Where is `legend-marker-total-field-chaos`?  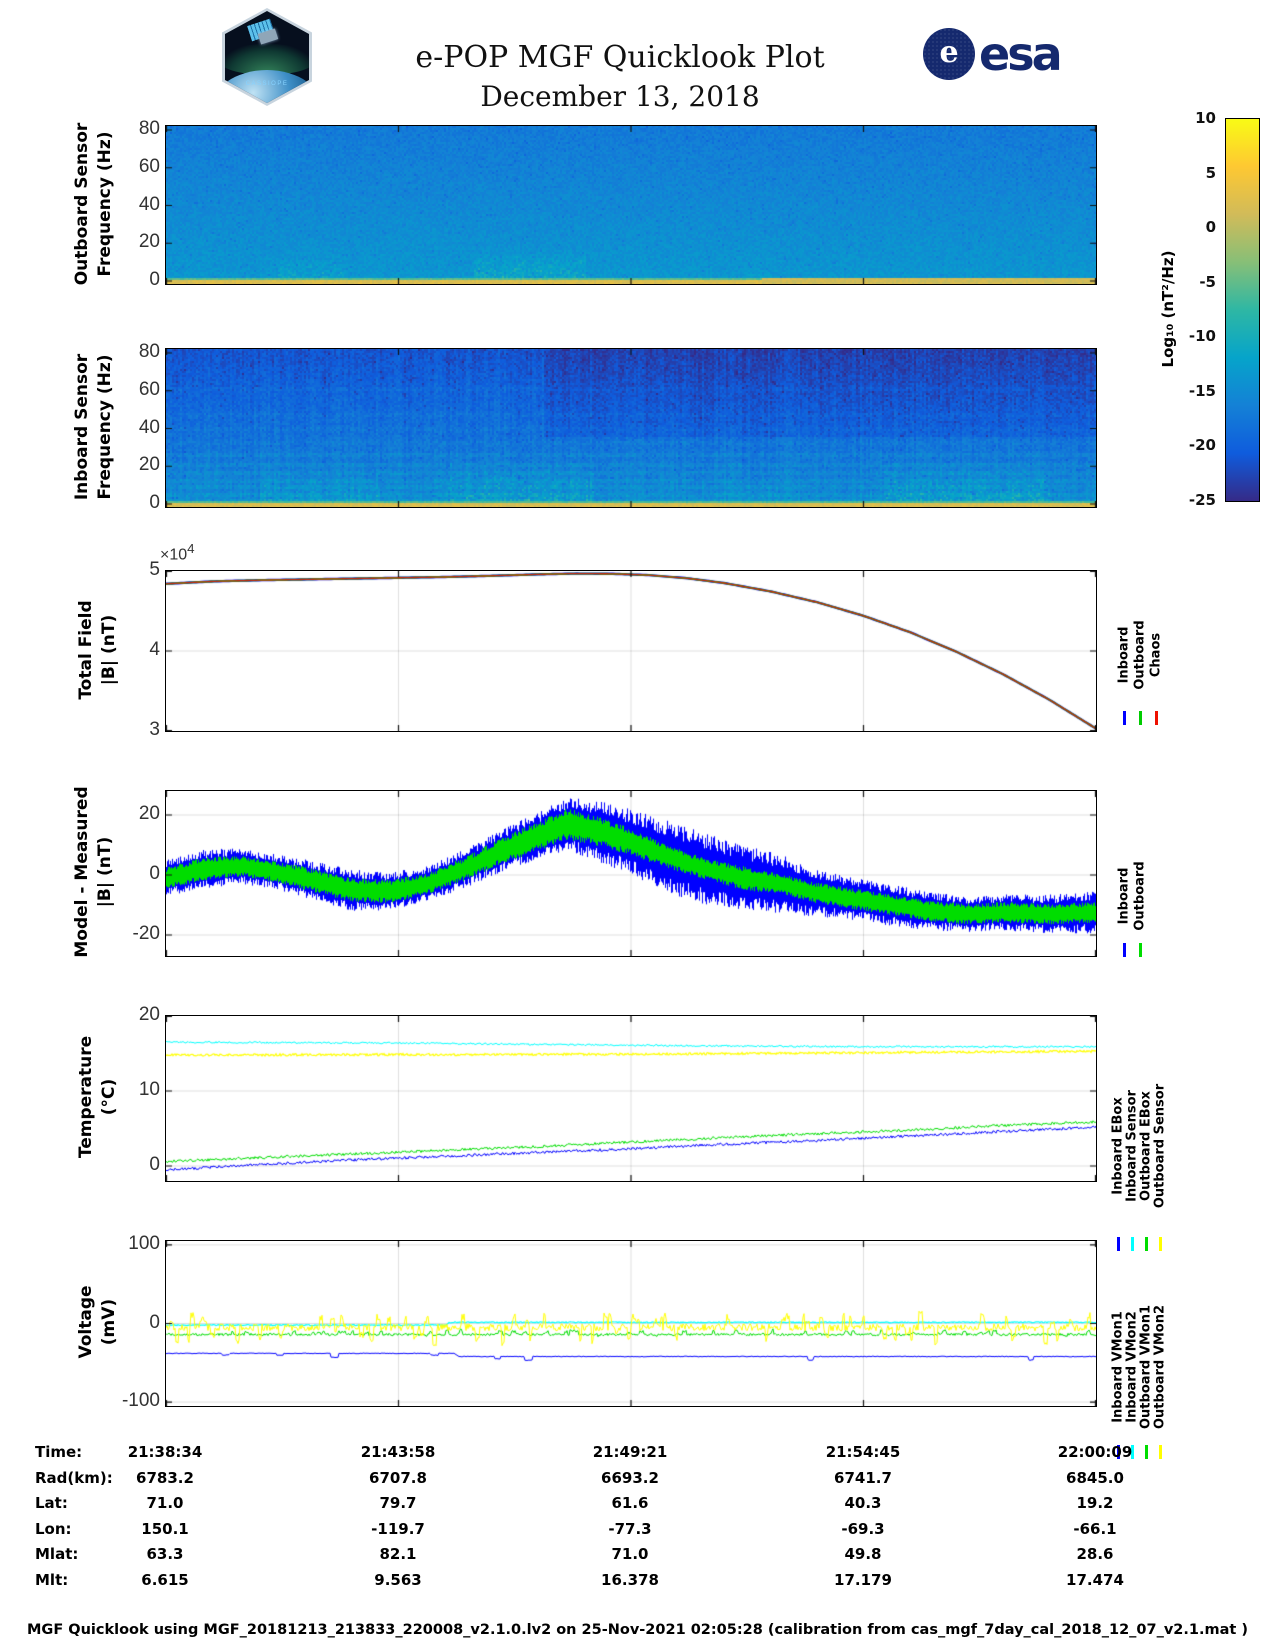 legend-marker-total-field-chaos is located at coordinates (1156, 718).